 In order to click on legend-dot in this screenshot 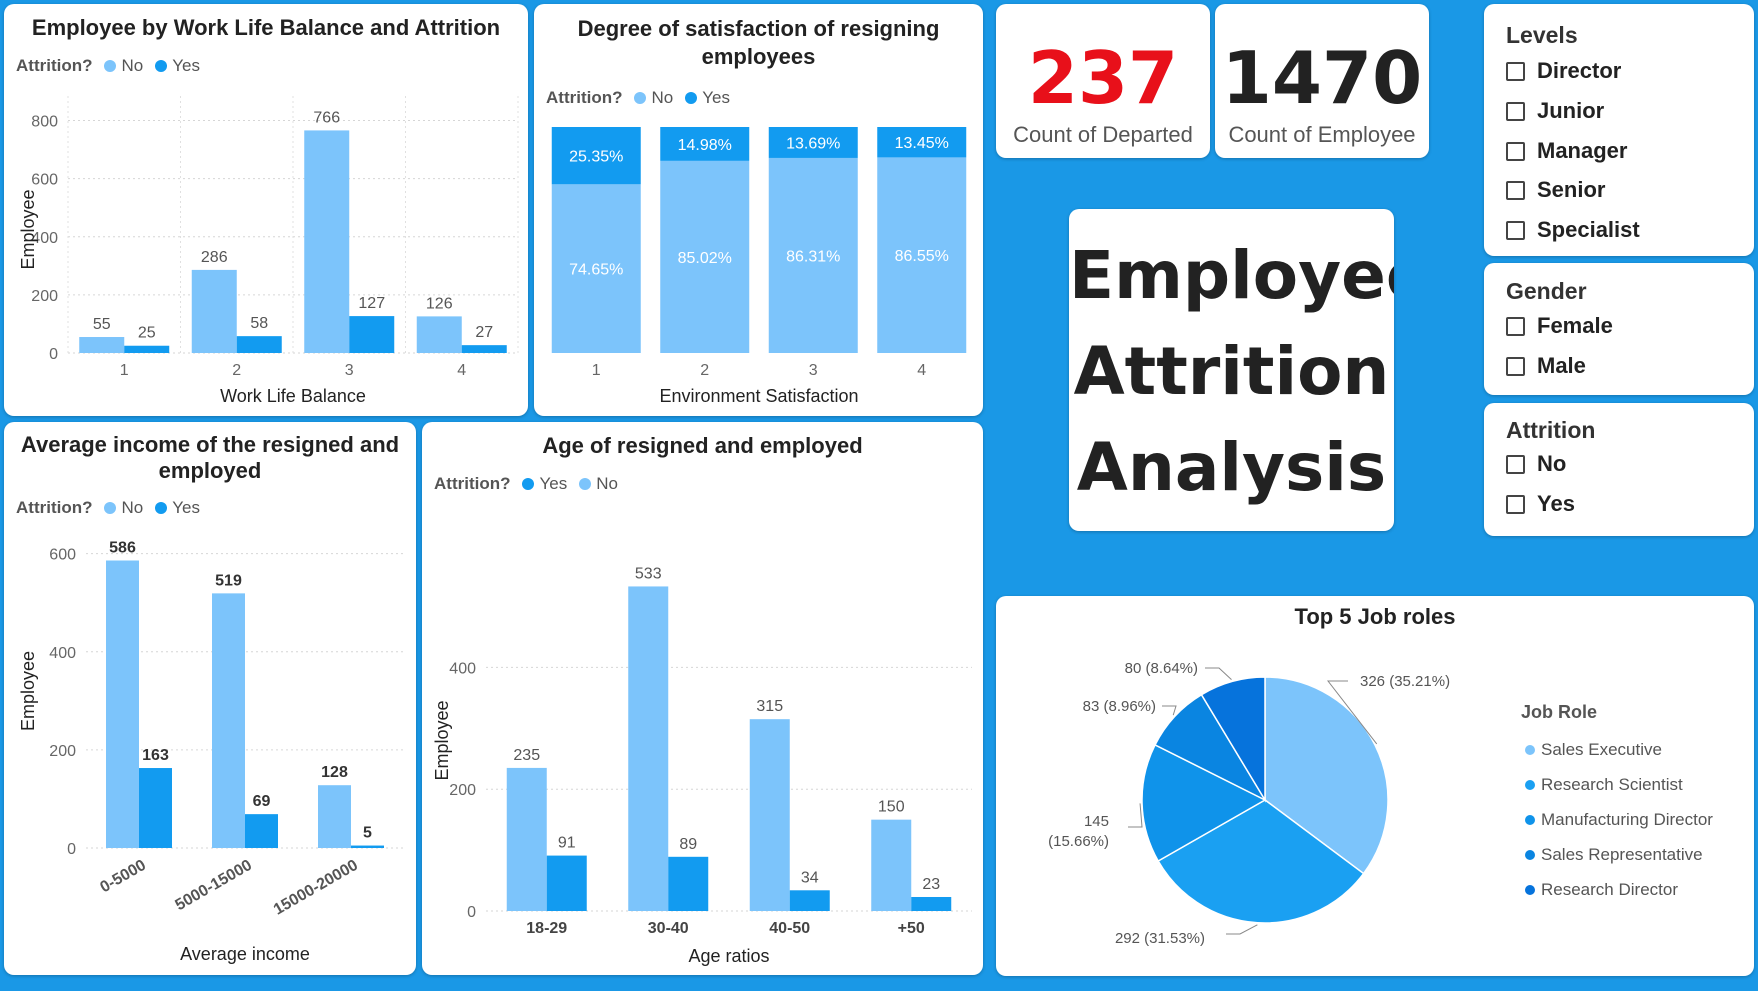, I will do `click(1530, 889)`.